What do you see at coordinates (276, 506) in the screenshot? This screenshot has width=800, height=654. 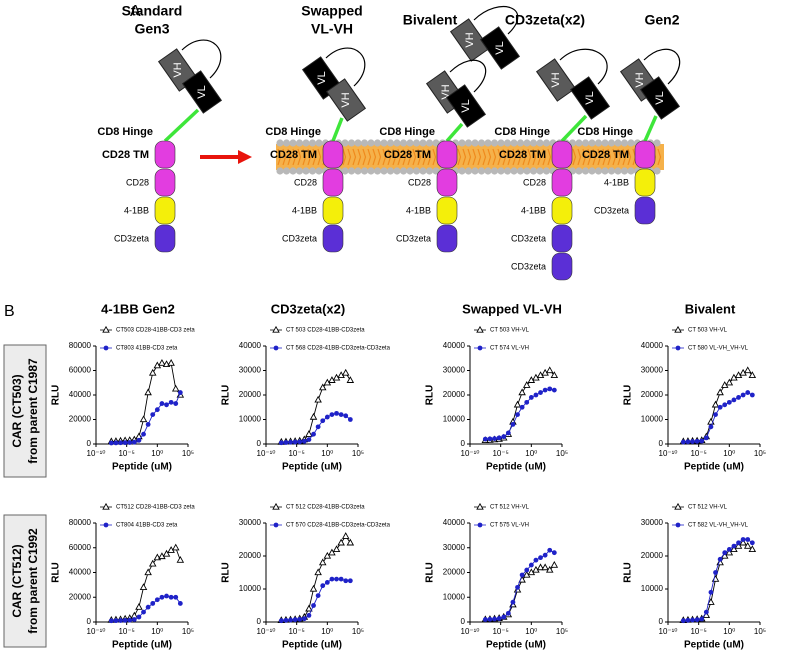 I see `legend-marker` at bounding box center [276, 506].